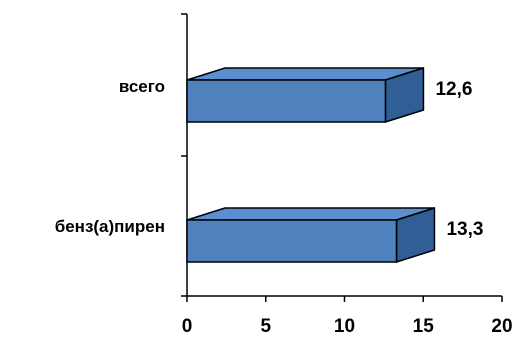 The height and width of the screenshot is (338, 516). Describe the element at coordinates (110, 226) in the screenshot. I see `category-label-1: бенз(а)пирен` at that location.